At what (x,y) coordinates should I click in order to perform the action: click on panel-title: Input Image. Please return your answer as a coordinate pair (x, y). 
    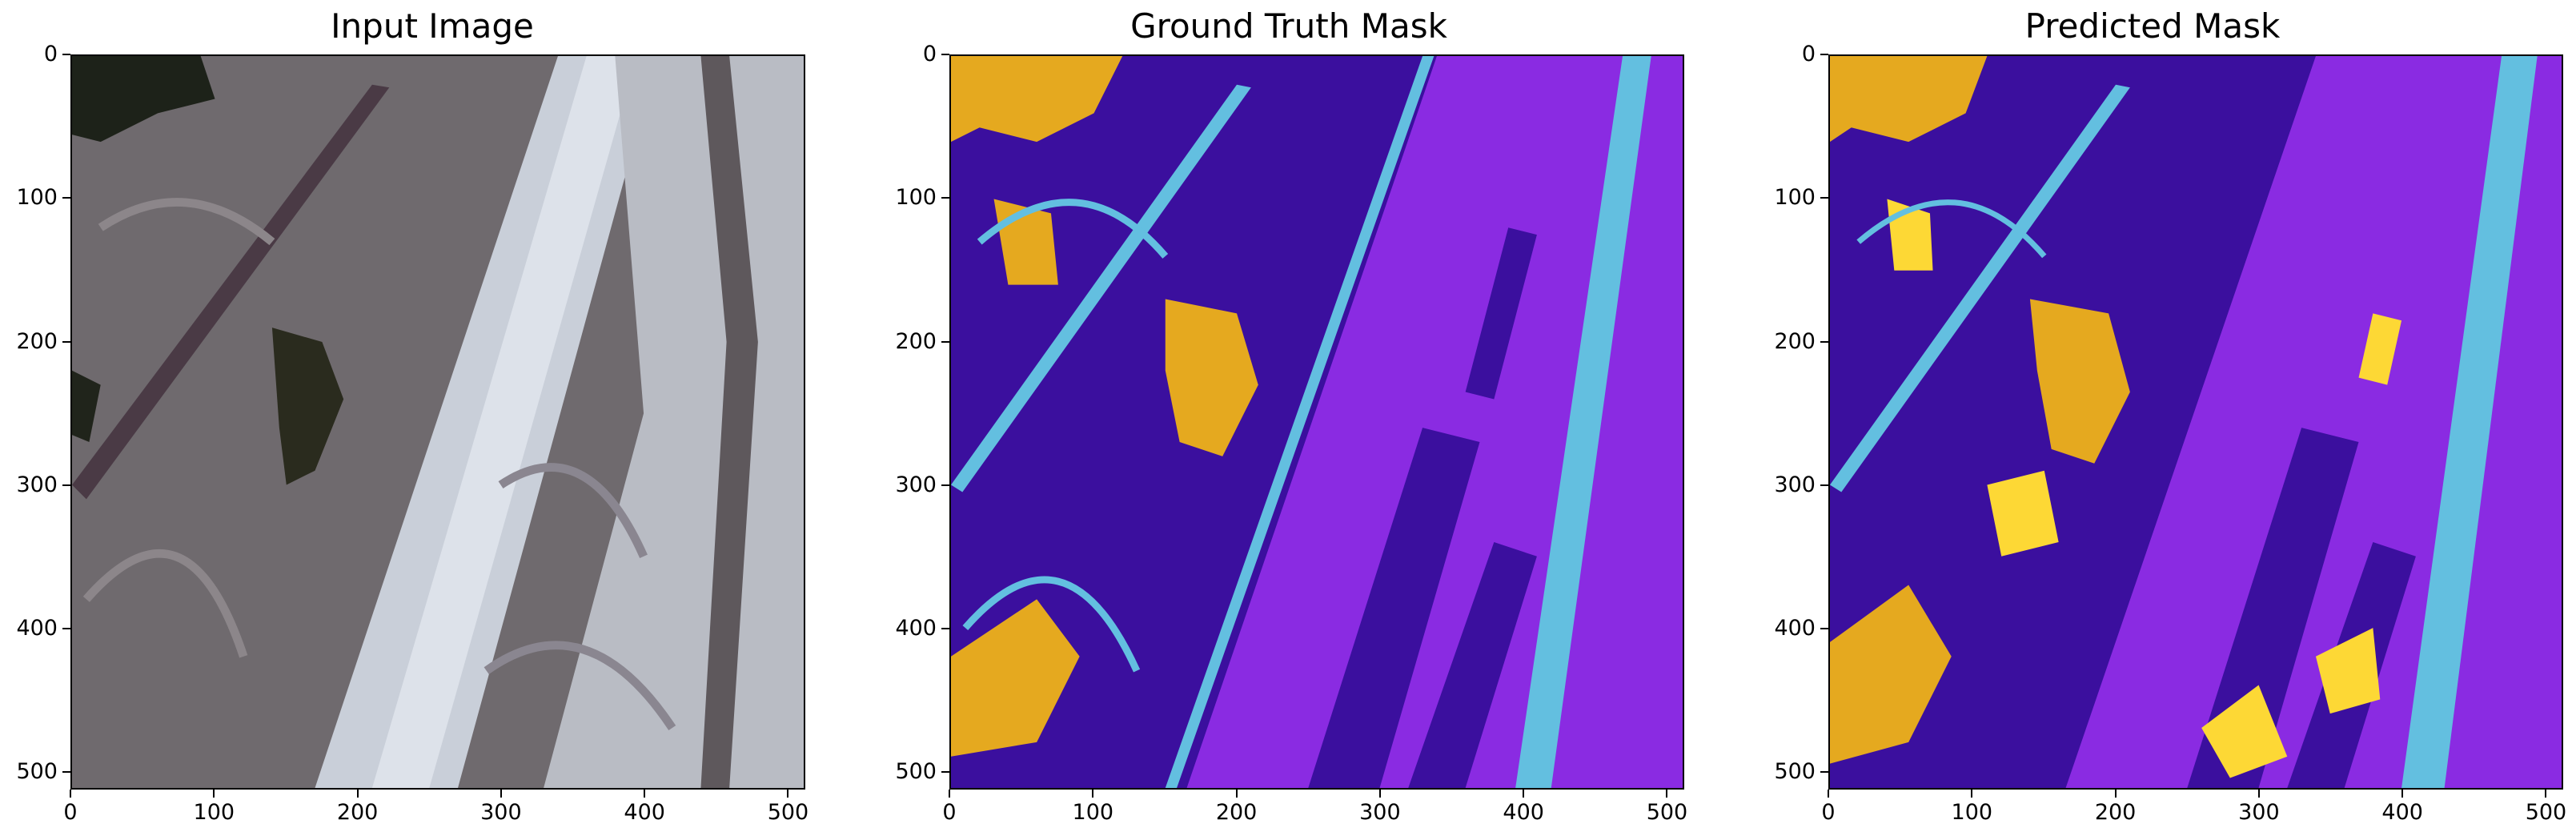
    Looking at the image, I should click on (432, 26).